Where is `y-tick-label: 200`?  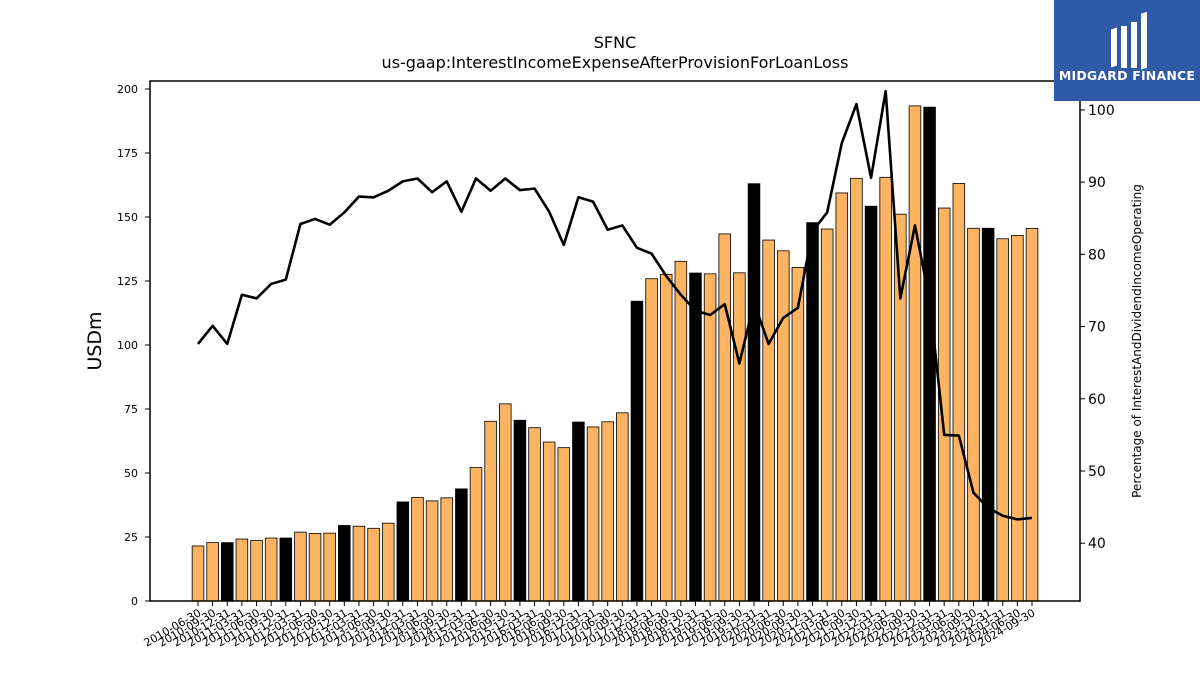
y-tick-label: 200 is located at coordinates (127, 89).